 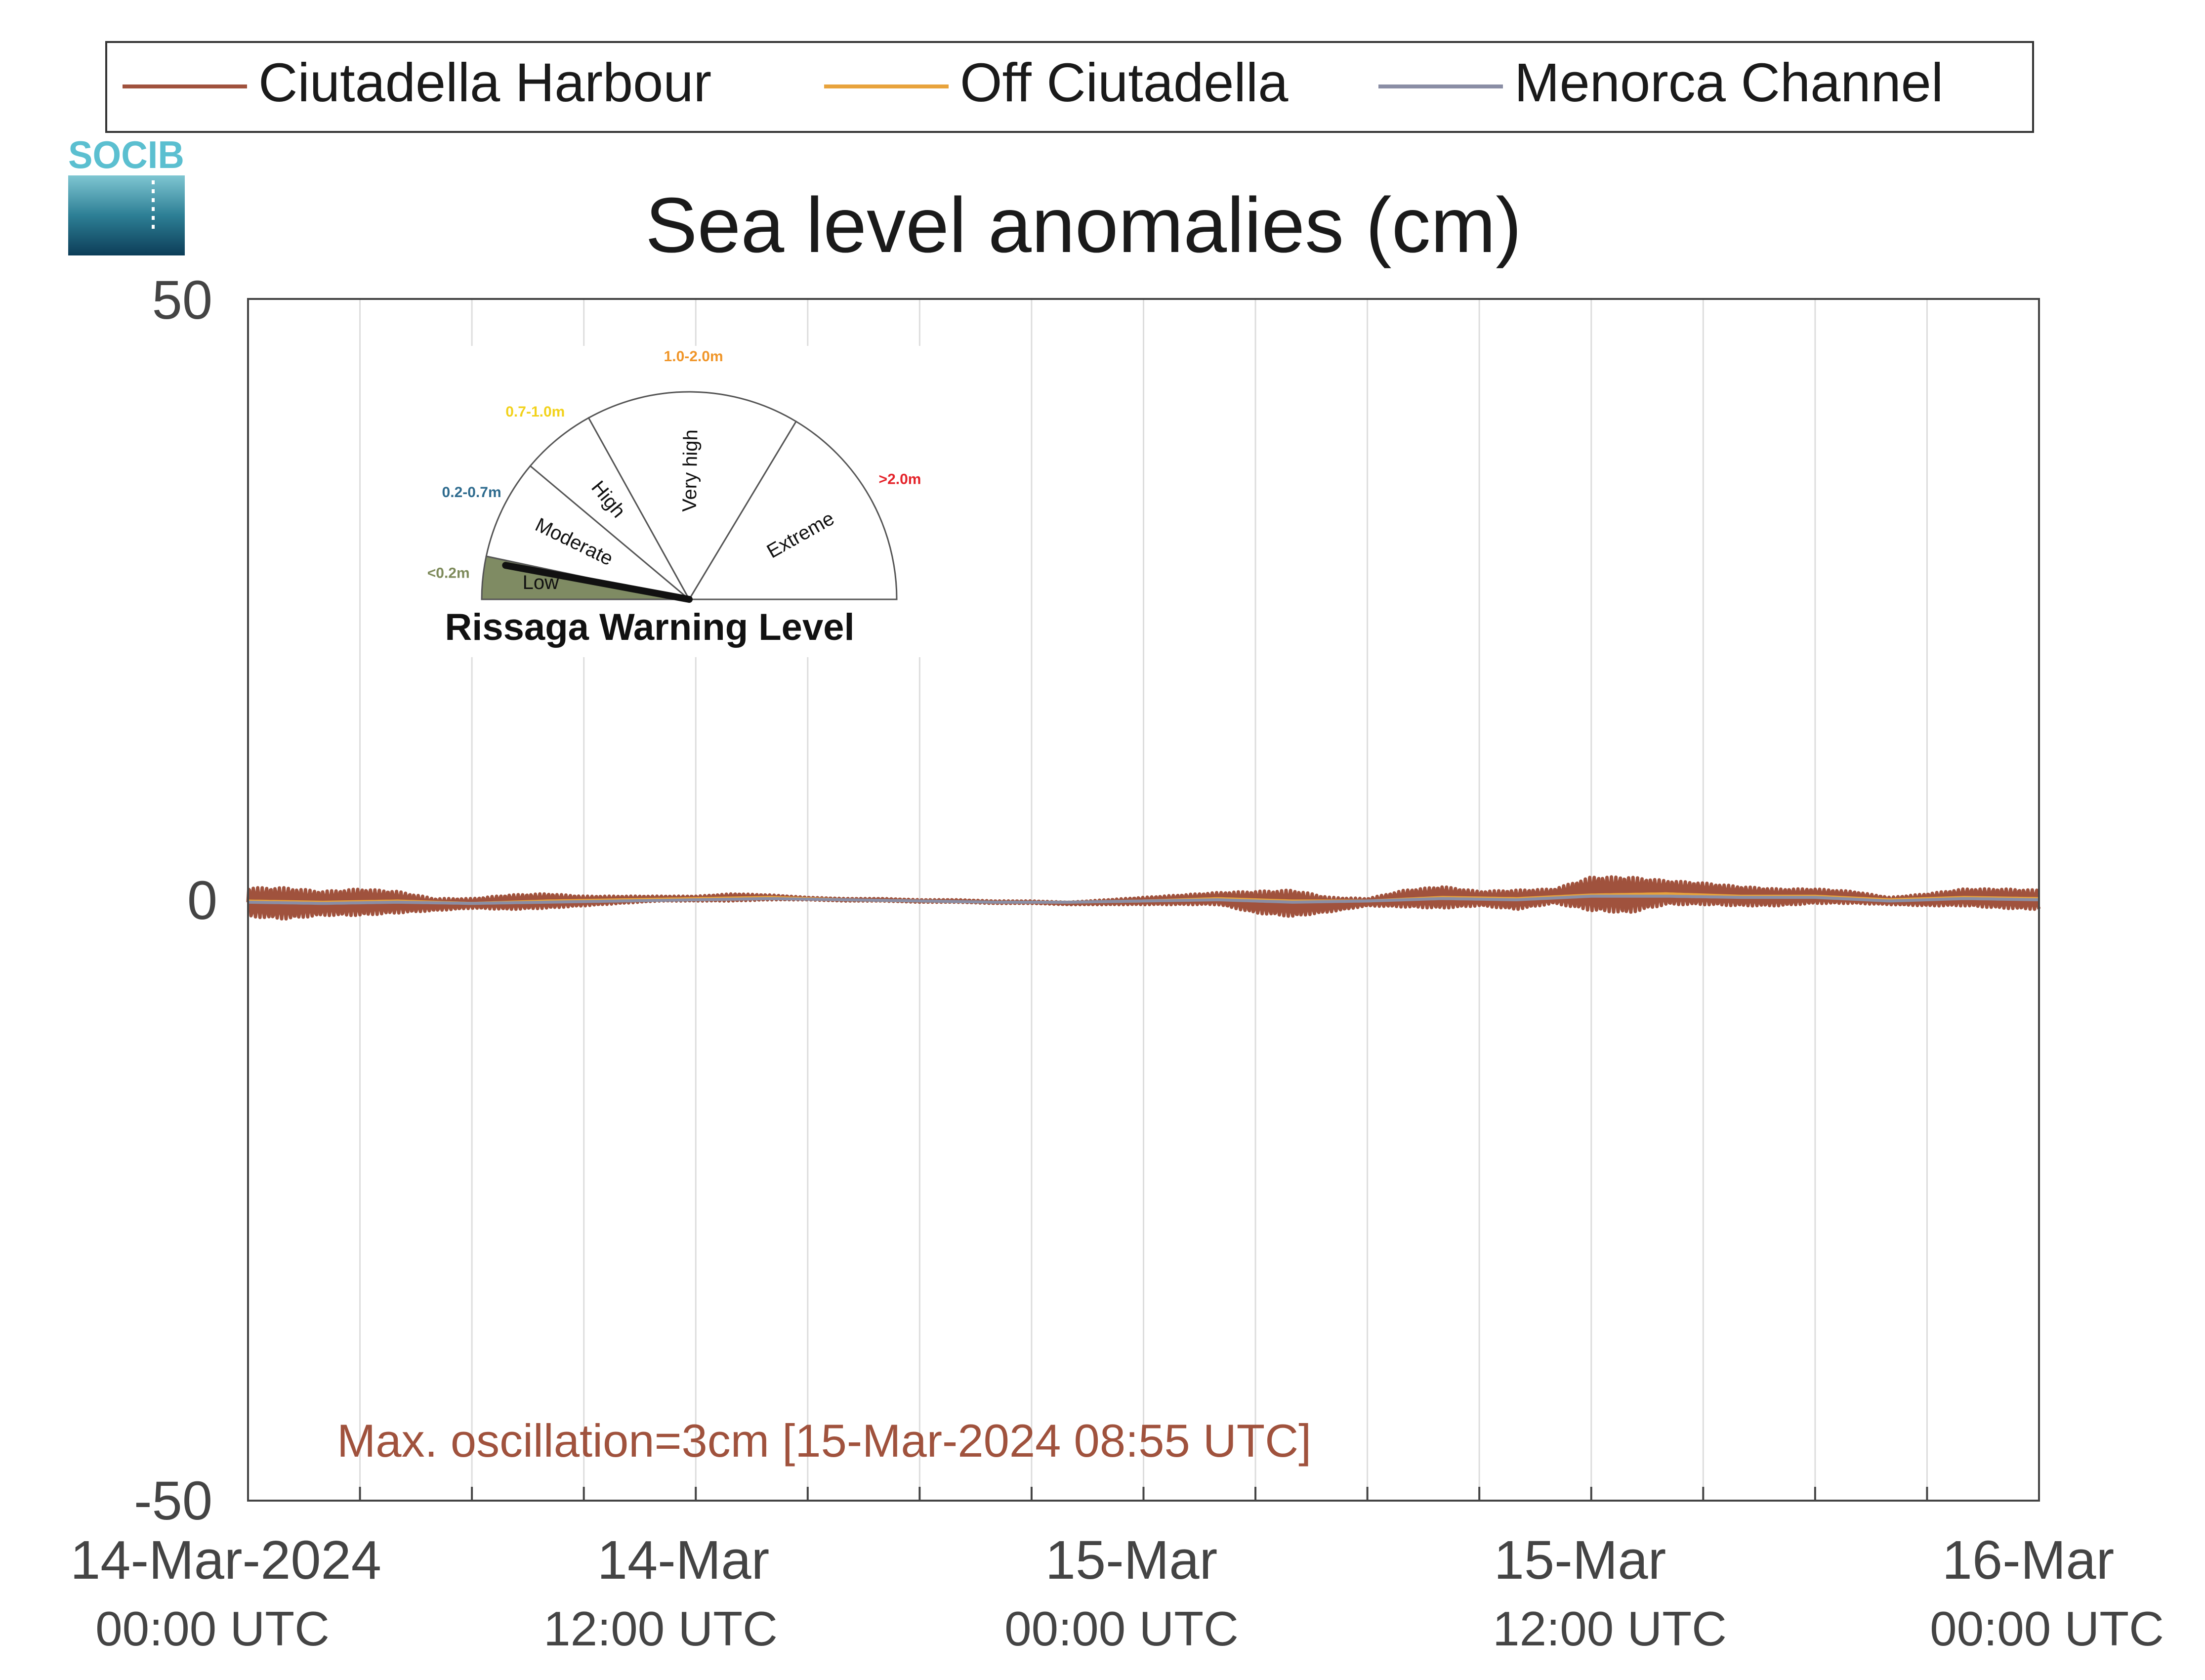 I want to click on x-tick-time-3: 12:00 UTC, so click(x=1610, y=1628).